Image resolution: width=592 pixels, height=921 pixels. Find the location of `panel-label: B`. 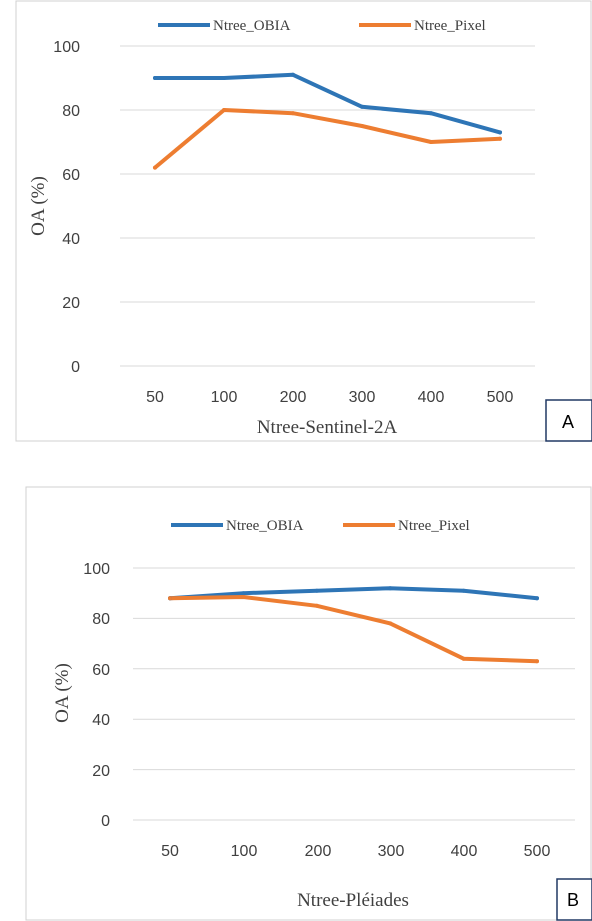

panel-label: B is located at coordinates (573, 900).